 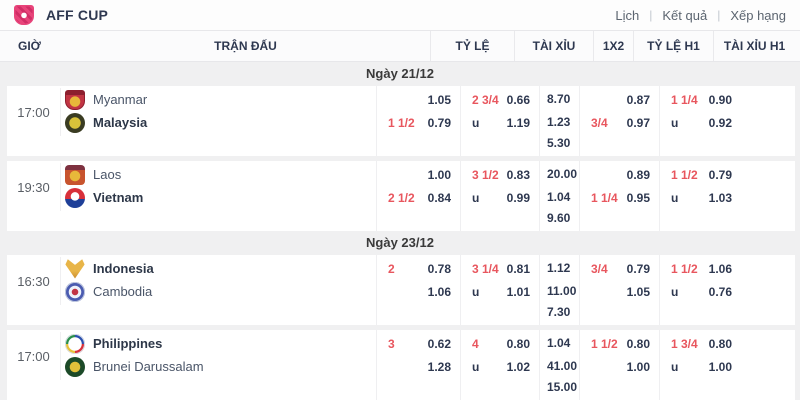 What do you see at coordinates (418, 122) in the screenshot?
I see `handicap-away-odds: 1 1/2 0.79` at bounding box center [418, 122].